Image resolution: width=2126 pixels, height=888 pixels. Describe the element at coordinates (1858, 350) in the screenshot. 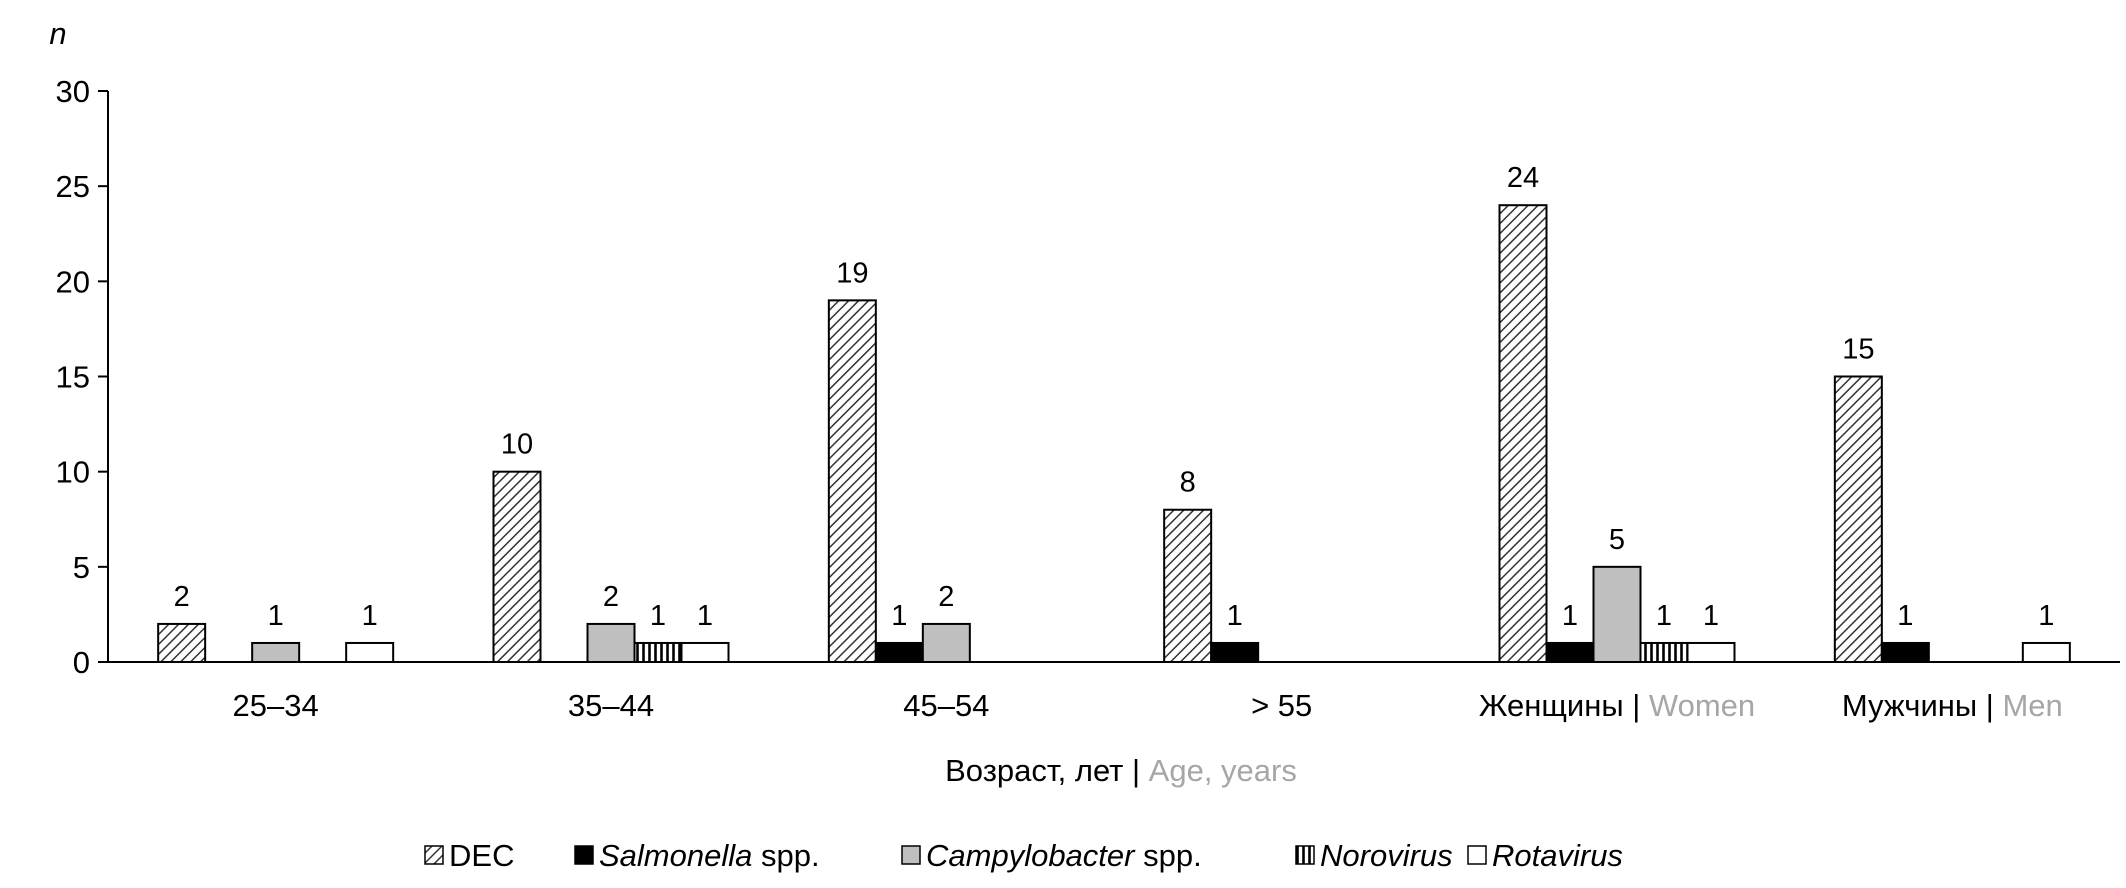

I see `data-label: 15` at that location.